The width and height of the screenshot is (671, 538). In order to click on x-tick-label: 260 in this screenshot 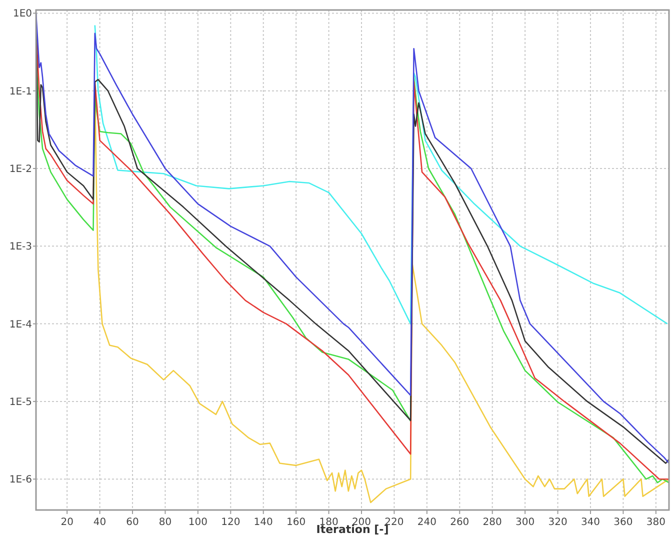, I will do `click(460, 522)`.